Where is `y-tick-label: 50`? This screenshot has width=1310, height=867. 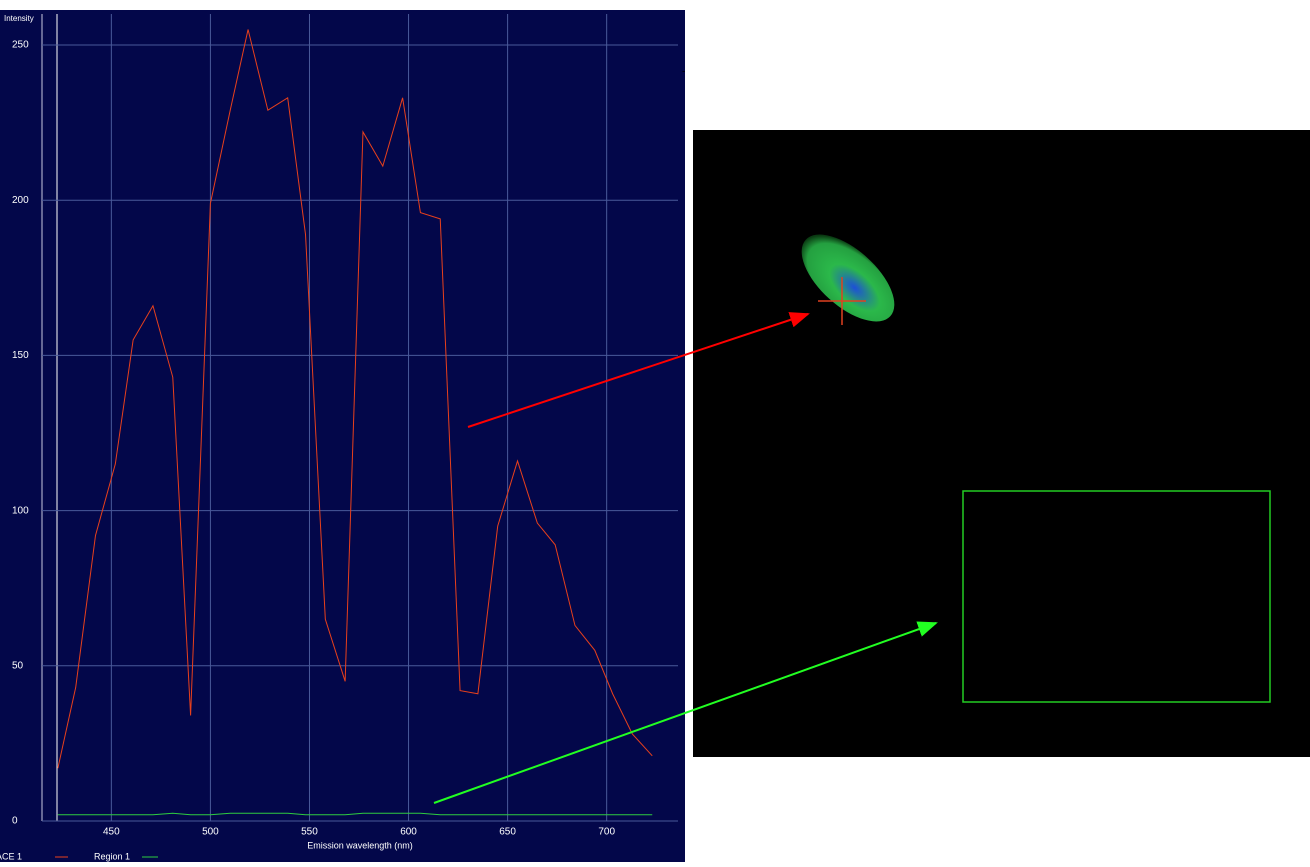
y-tick-label: 50 is located at coordinates (18, 665).